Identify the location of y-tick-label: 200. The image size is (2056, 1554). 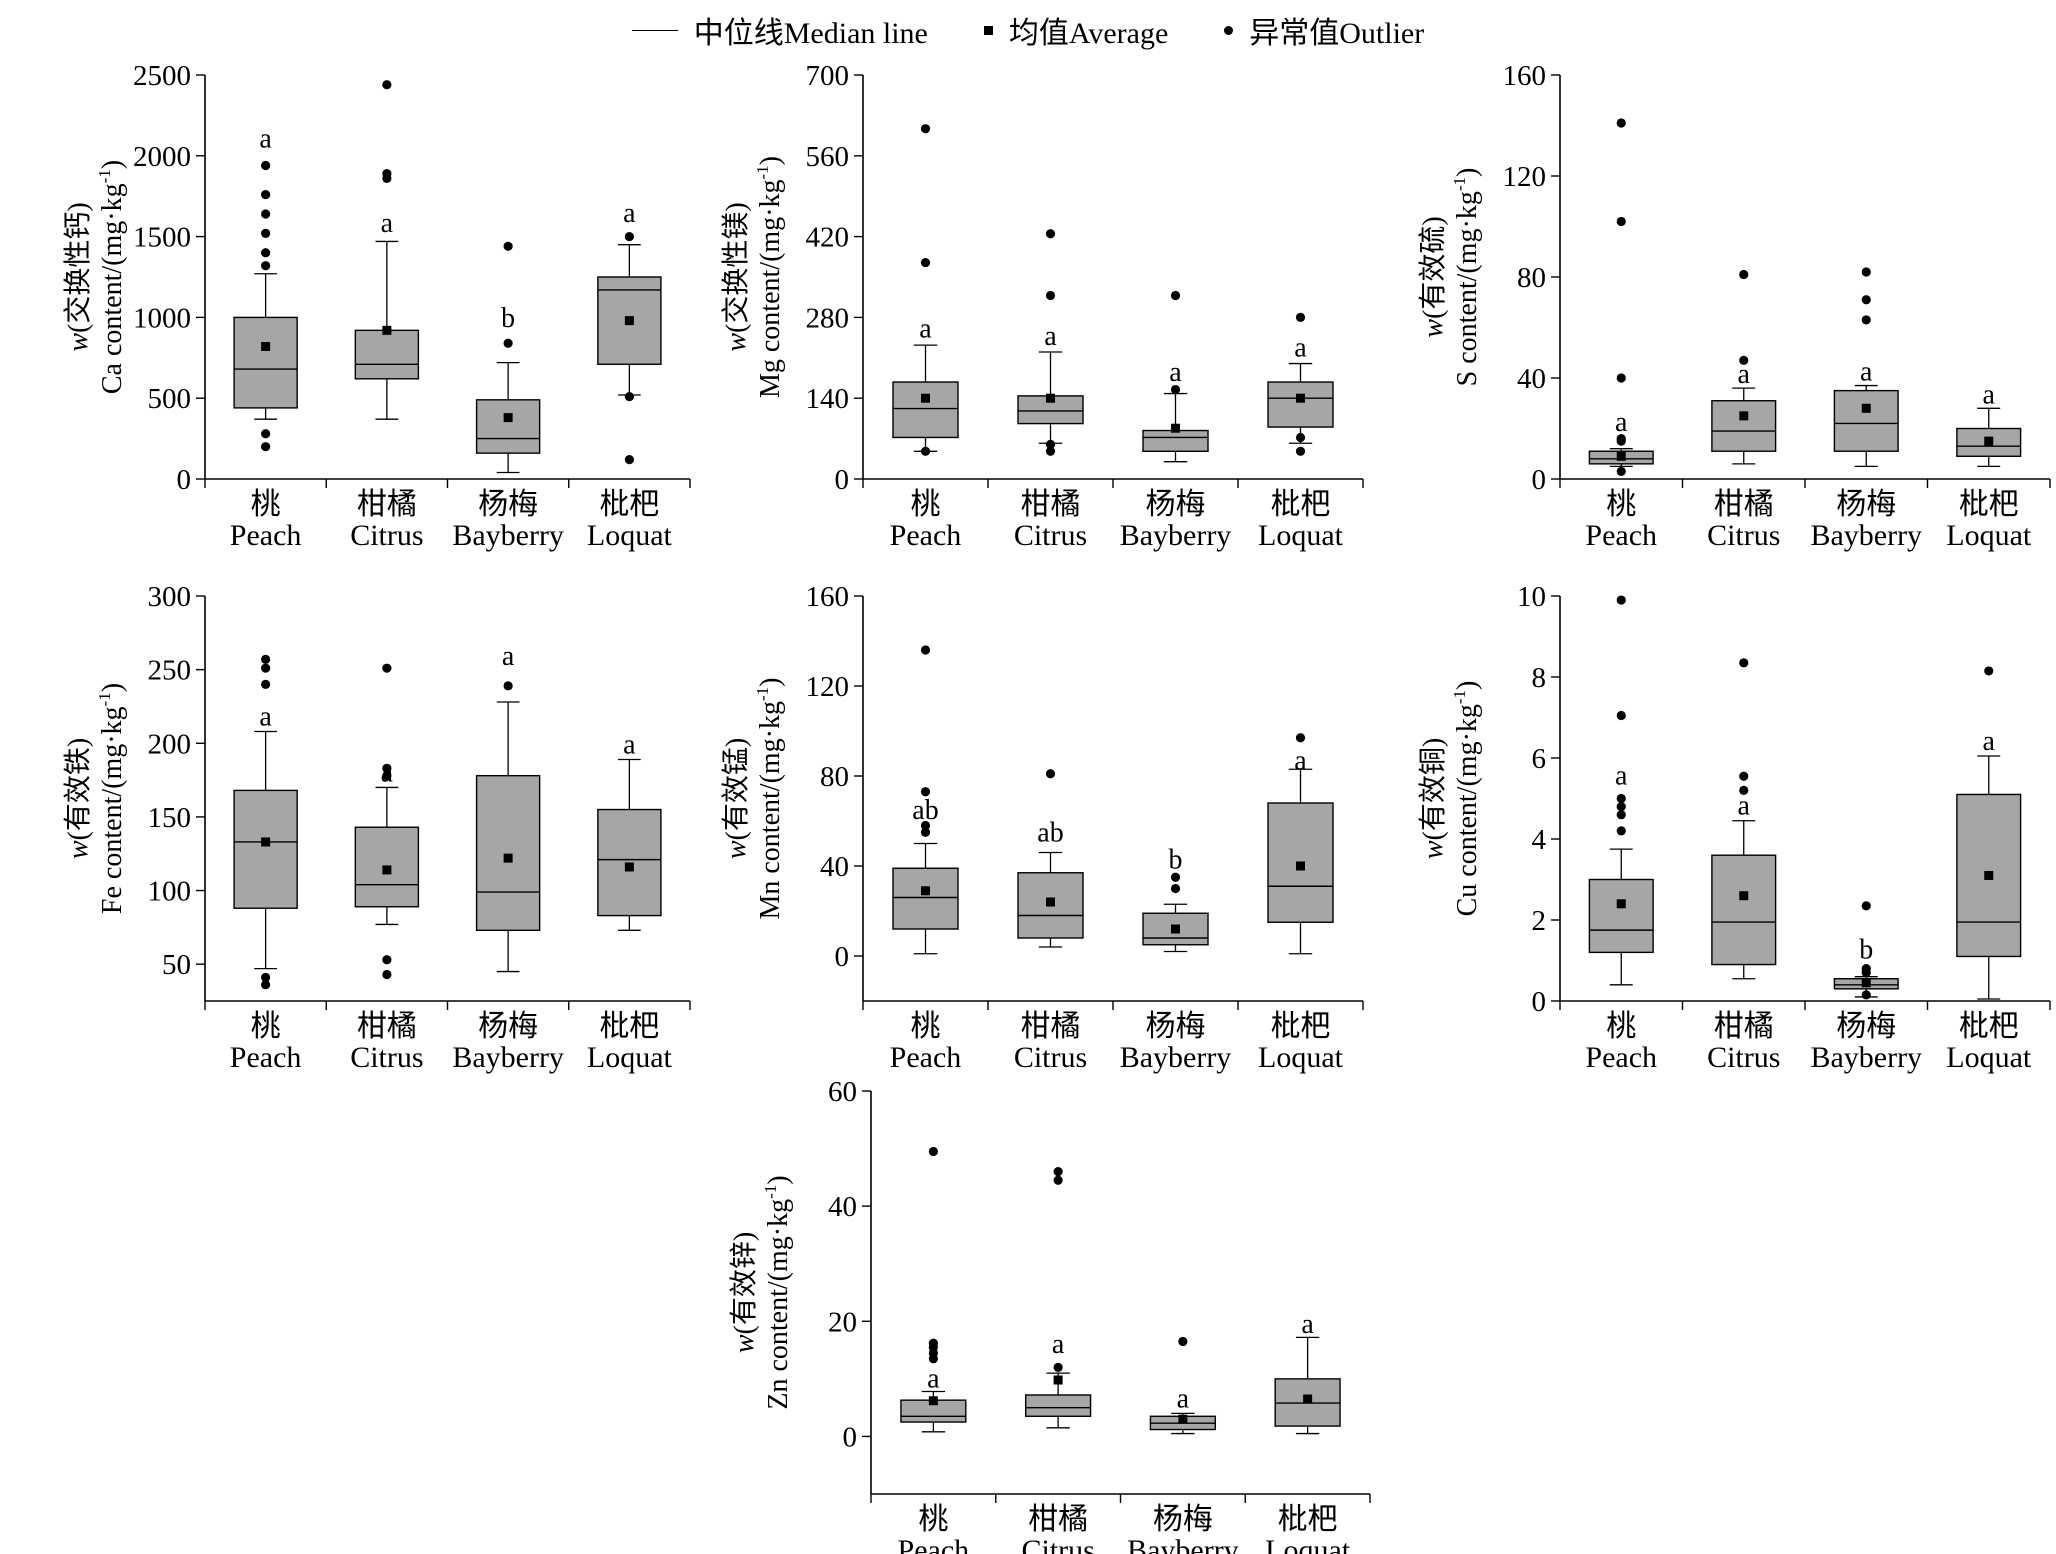
(170, 744).